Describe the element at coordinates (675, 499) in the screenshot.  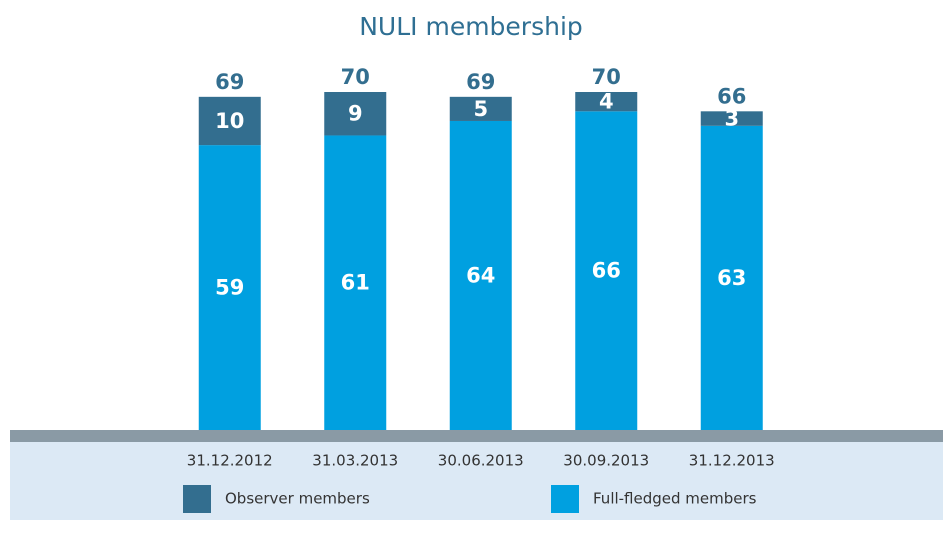
I see `legend-label: Full-fledged members` at that location.